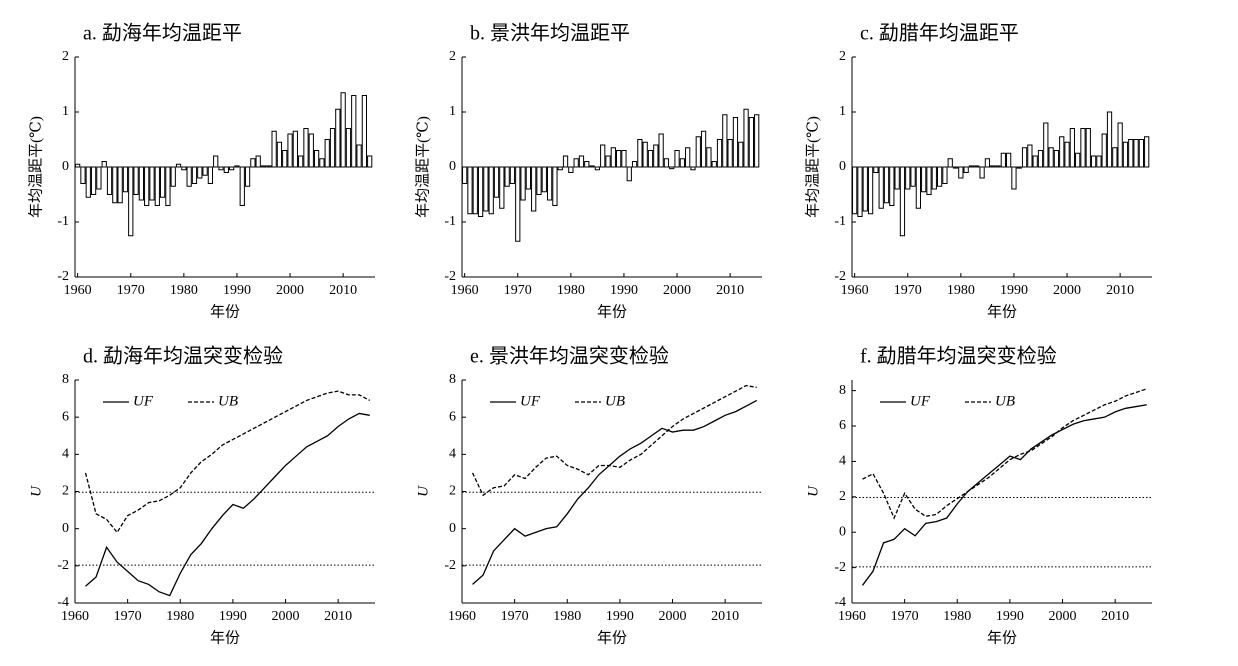 Image resolution: width=1238 pixels, height=666 pixels. I want to click on legend-label: UB, so click(615, 401).